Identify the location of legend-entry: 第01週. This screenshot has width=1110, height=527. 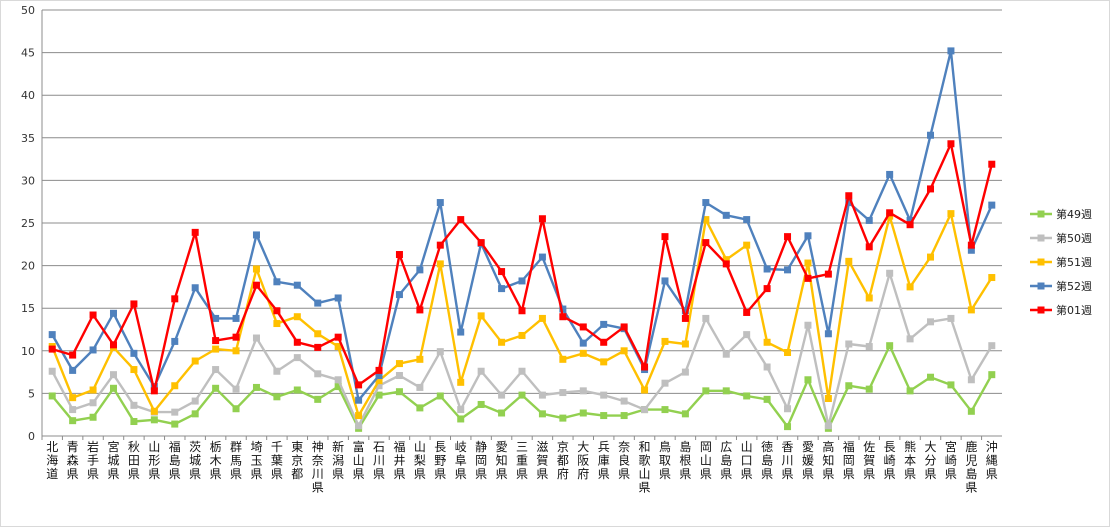
(1061, 310).